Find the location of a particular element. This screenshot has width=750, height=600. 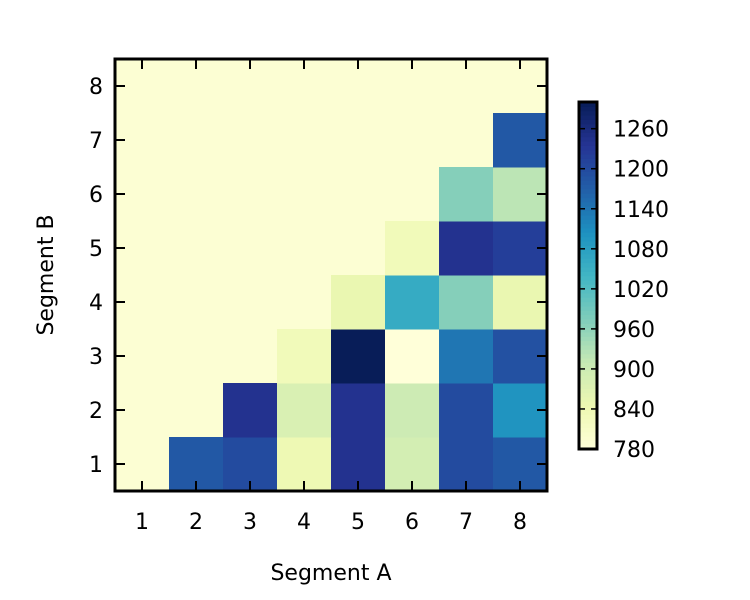

y-tick-label: 3 is located at coordinates (96, 357).